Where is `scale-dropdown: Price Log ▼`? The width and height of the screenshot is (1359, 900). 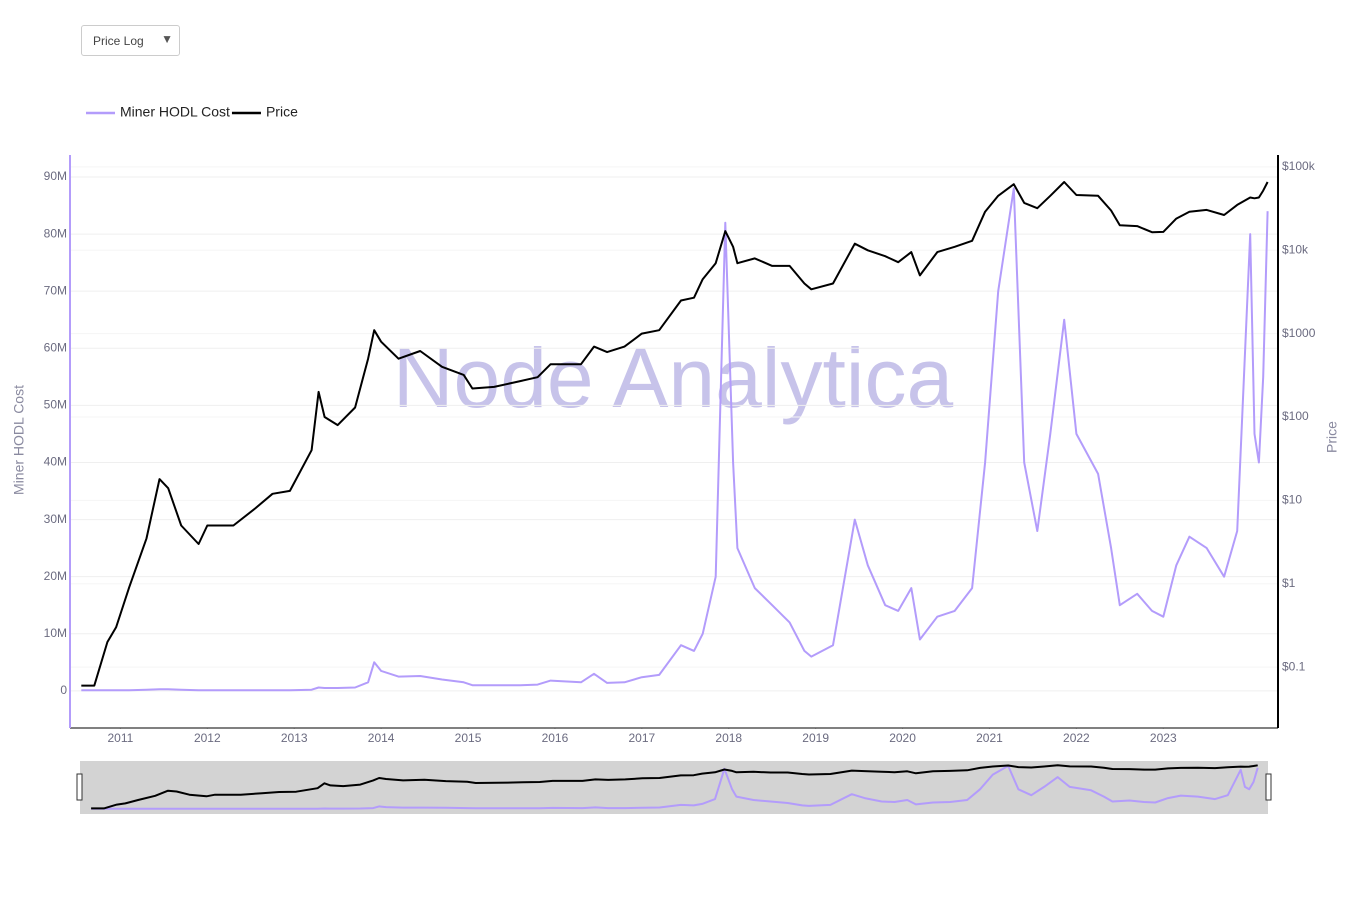
scale-dropdown: Price Log ▼ is located at coordinates (130, 40).